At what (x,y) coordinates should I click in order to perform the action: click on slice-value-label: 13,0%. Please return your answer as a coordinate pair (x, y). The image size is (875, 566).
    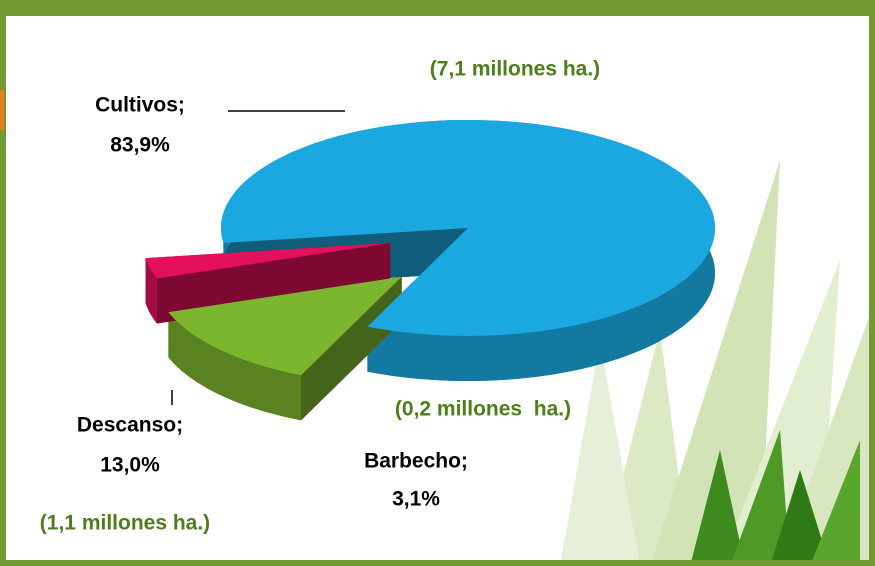
    Looking at the image, I should click on (130, 465).